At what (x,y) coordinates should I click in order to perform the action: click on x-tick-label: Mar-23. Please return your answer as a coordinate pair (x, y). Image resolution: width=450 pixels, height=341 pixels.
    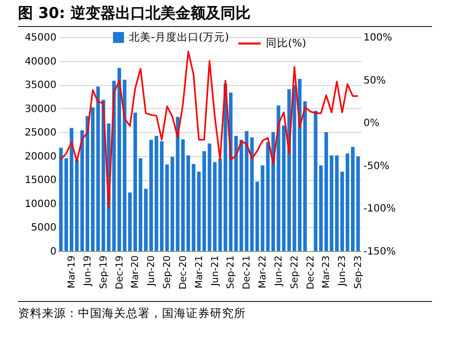
    Looking at the image, I should click on (326, 272).